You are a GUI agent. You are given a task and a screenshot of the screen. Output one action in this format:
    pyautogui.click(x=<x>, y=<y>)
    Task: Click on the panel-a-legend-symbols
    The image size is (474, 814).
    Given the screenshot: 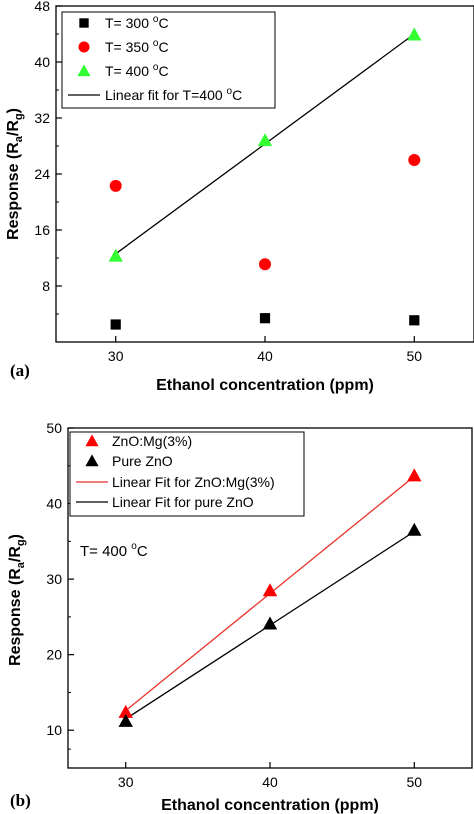 What is the action you would take?
    pyautogui.click(x=84, y=57)
    